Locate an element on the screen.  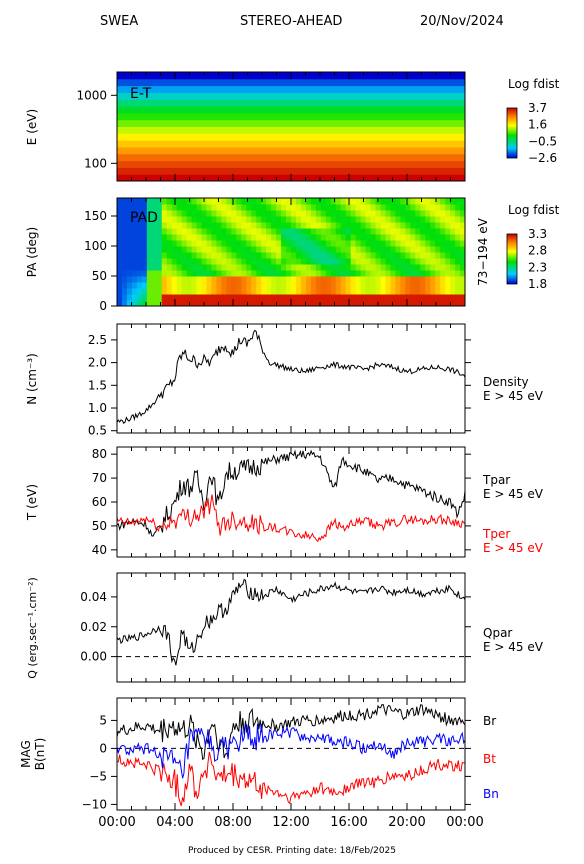
ytick-label: −5 is located at coordinates (98, 776).